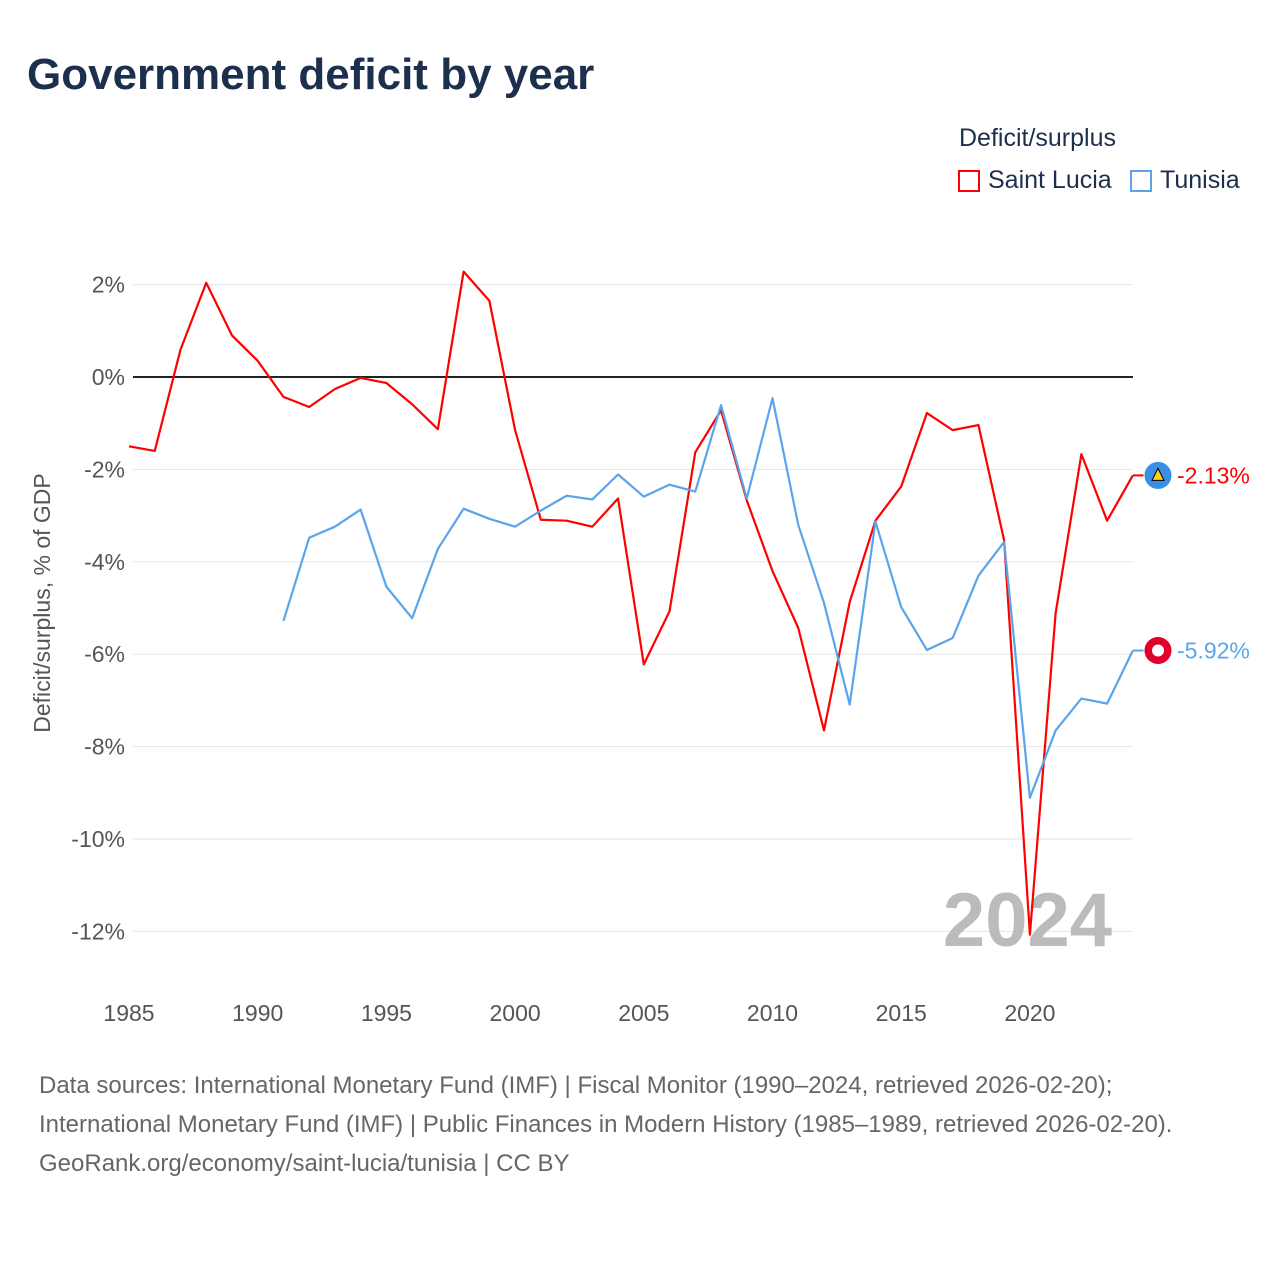 The image size is (1280, 1280). What do you see at coordinates (42, 602) in the screenshot?
I see `y-axis-label: Deficit/surplus, % of GDP` at bounding box center [42, 602].